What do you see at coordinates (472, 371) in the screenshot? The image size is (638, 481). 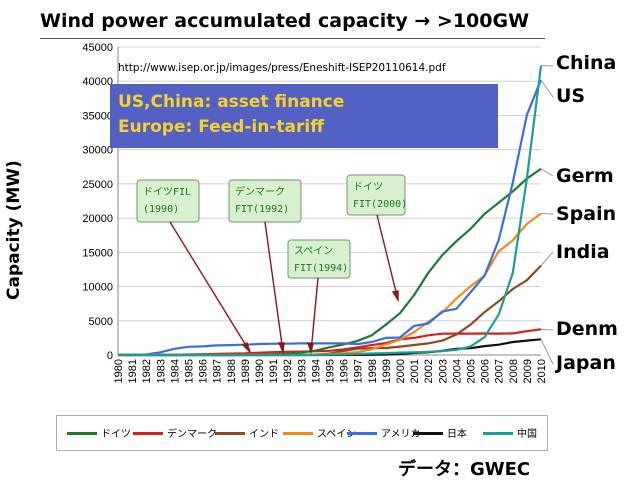 I see `x-tick-label: 2005` at bounding box center [472, 371].